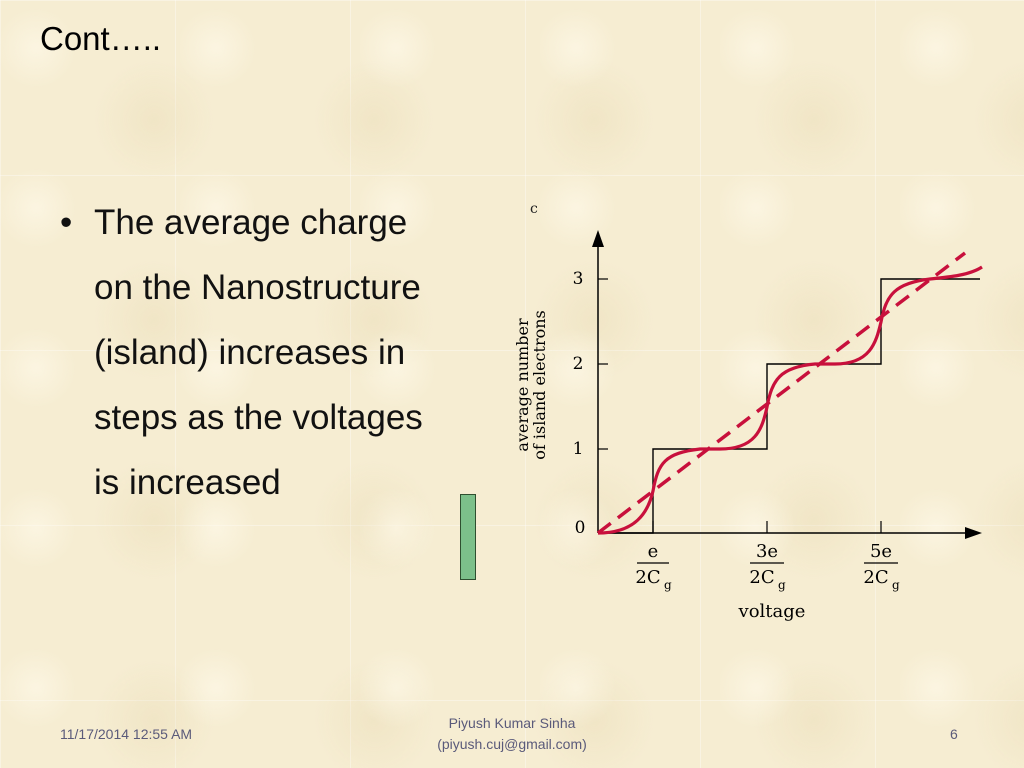 The width and height of the screenshot is (1024, 768). Describe the element at coordinates (772, 611) in the screenshot. I see `x-axis-label: voltage` at that location.